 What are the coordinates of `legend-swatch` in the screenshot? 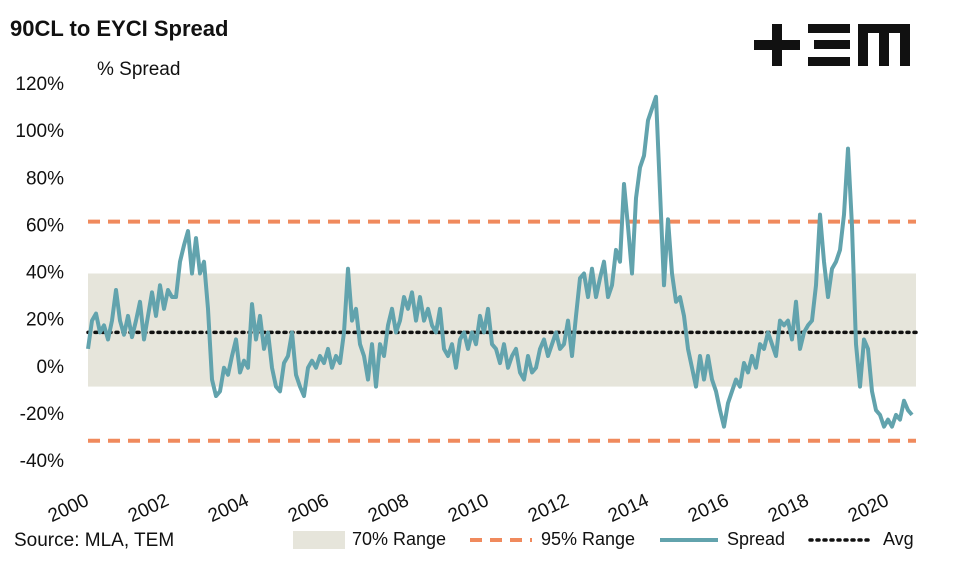 It's located at (319, 540).